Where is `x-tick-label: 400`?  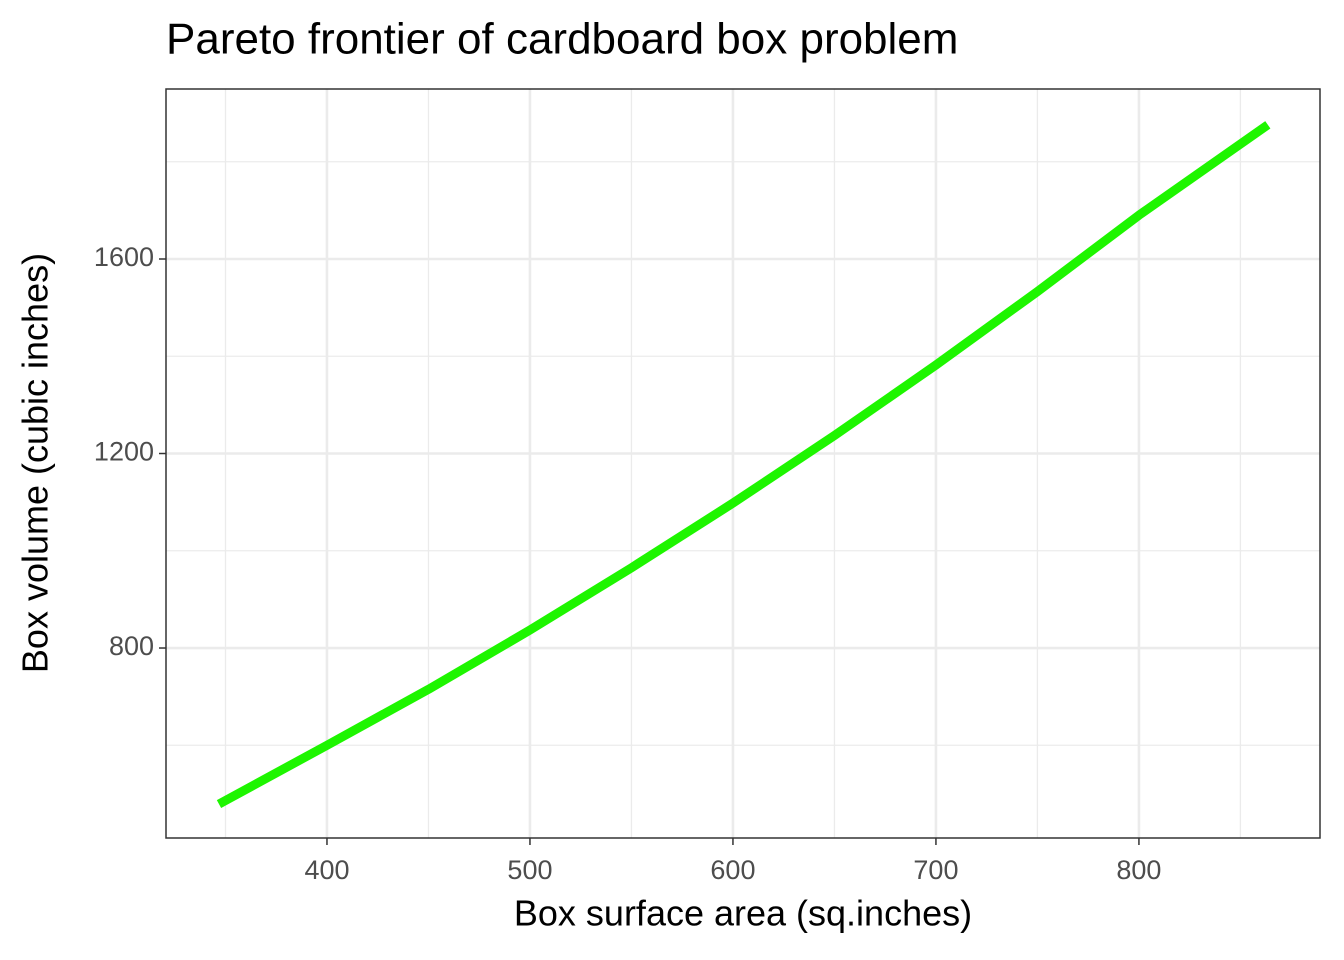
x-tick-label: 400 is located at coordinates (326, 870).